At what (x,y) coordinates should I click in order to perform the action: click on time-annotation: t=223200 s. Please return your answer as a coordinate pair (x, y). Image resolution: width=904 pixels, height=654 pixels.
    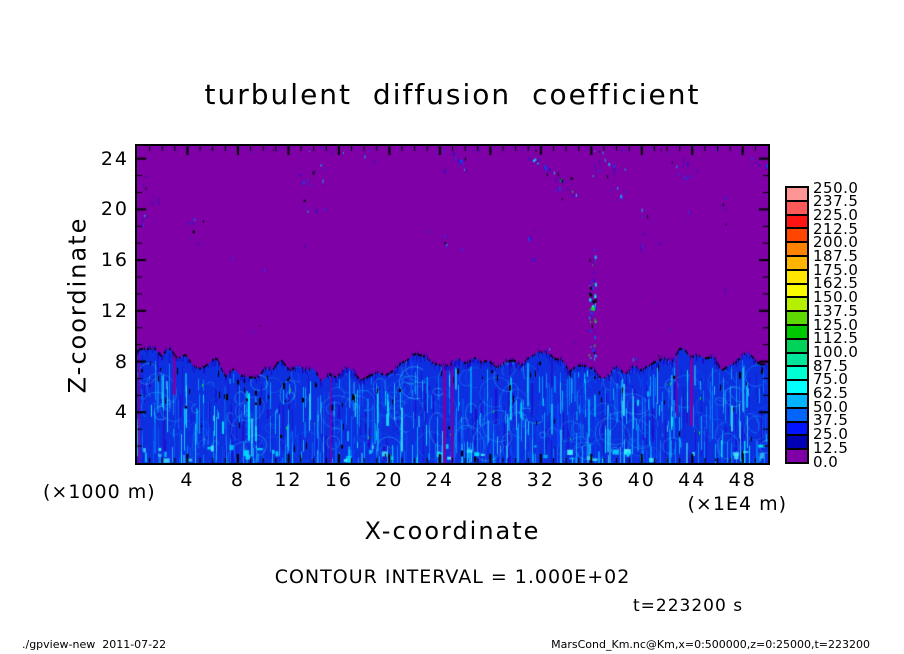
    Looking at the image, I should click on (688, 606).